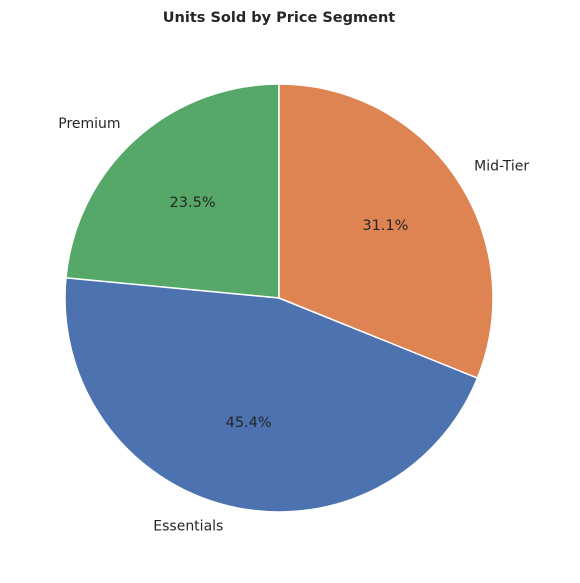  I want to click on slice-label-mid-tier: Mid-Tier, so click(501, 166).